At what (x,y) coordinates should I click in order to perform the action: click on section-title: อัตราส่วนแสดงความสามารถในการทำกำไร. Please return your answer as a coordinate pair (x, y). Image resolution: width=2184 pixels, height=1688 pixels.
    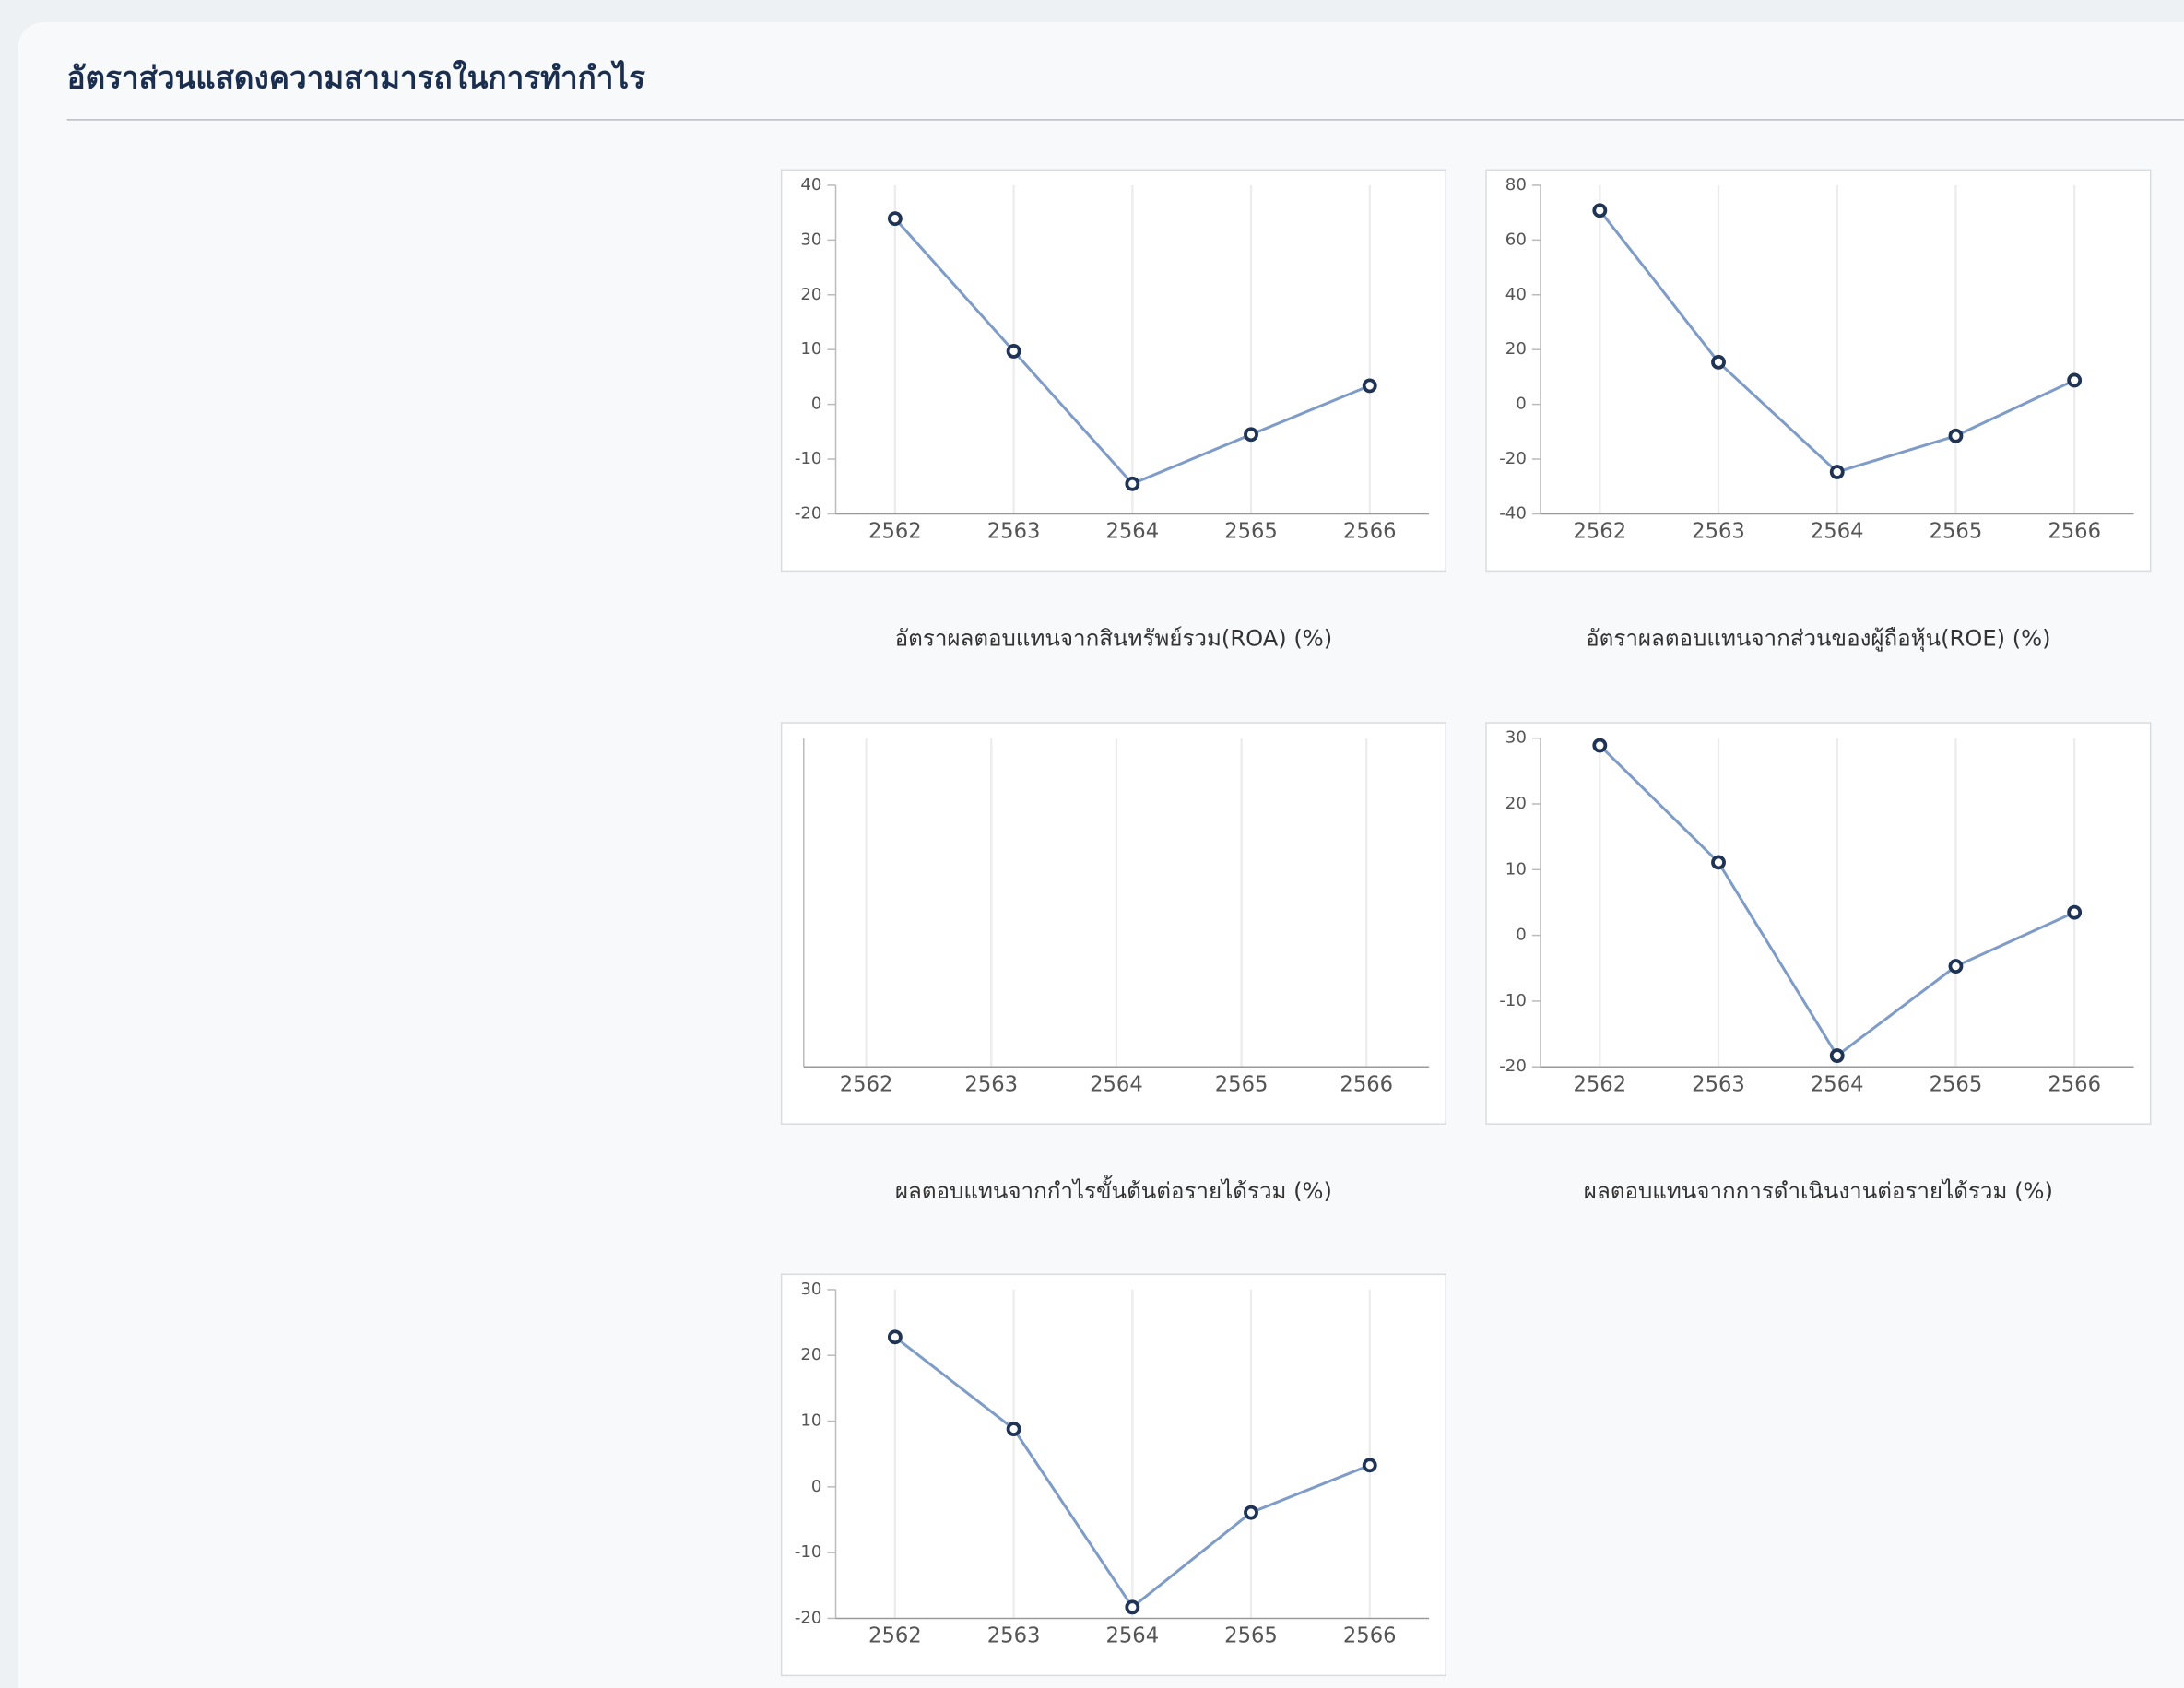
    Looking at the image, I should click on (356, 78).